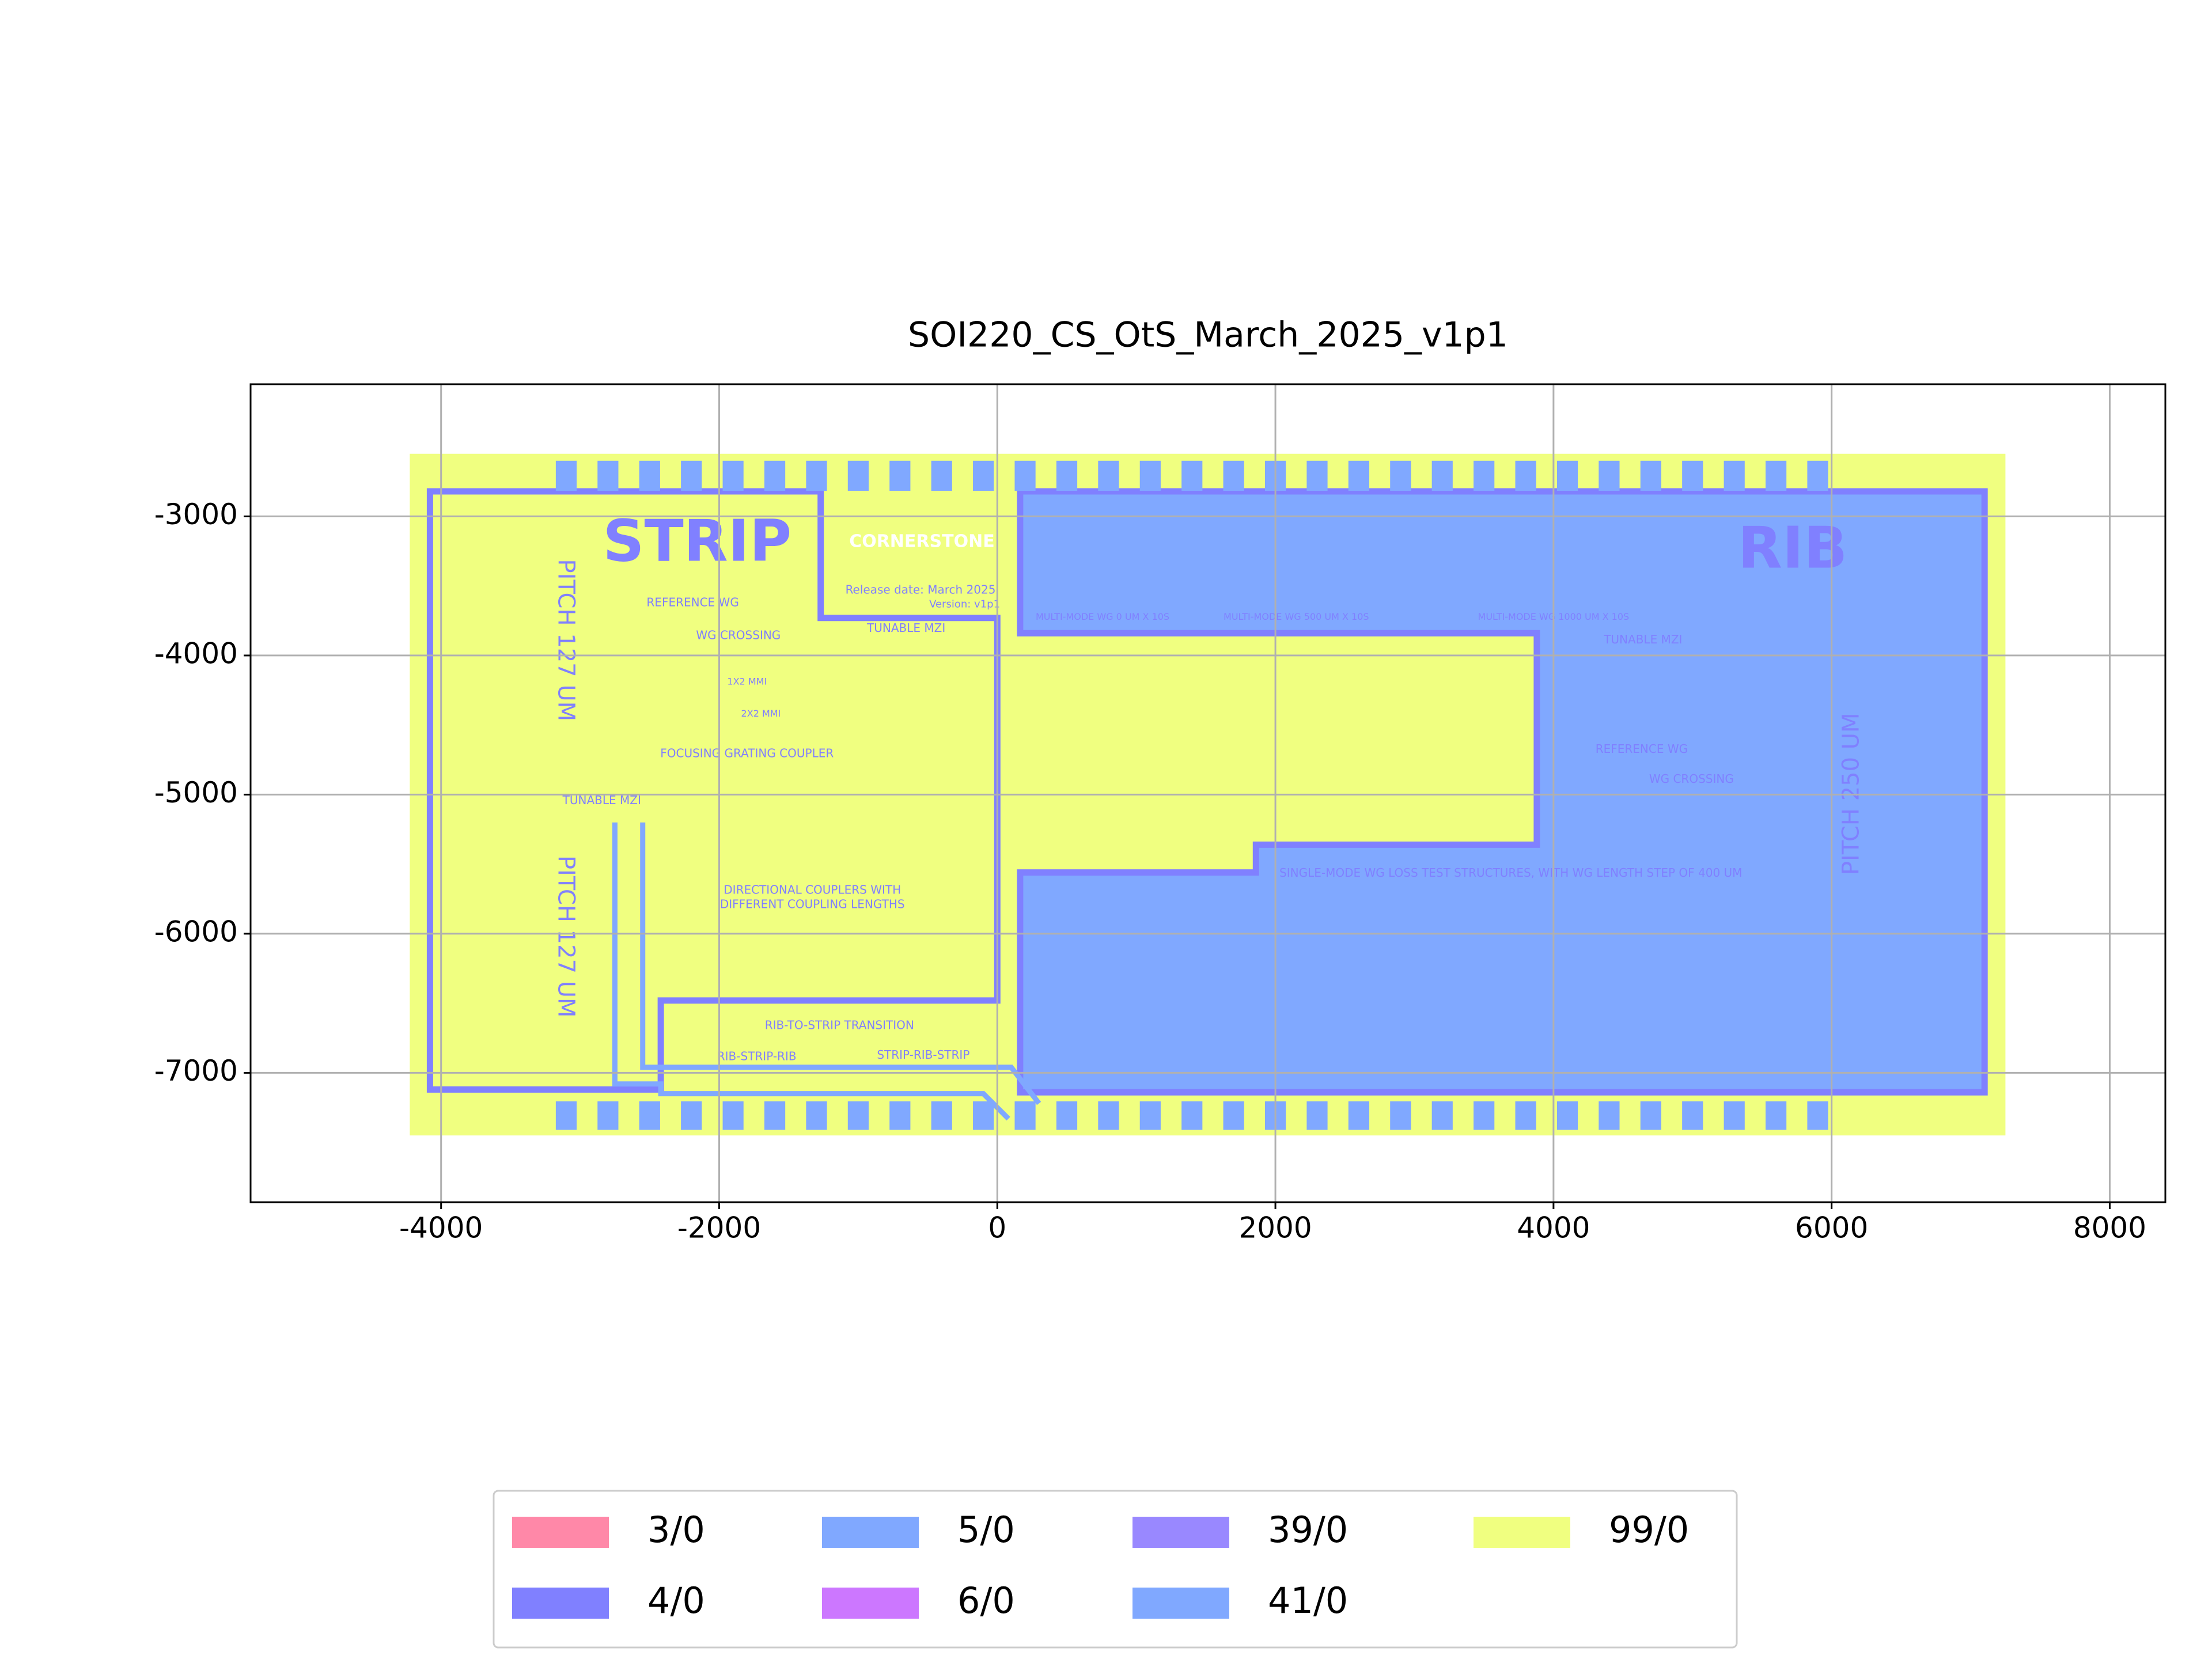  Describe the element at coordinates (921, 589) in the screenshot. I see `layout-label: Release date: March 2025` at that location.